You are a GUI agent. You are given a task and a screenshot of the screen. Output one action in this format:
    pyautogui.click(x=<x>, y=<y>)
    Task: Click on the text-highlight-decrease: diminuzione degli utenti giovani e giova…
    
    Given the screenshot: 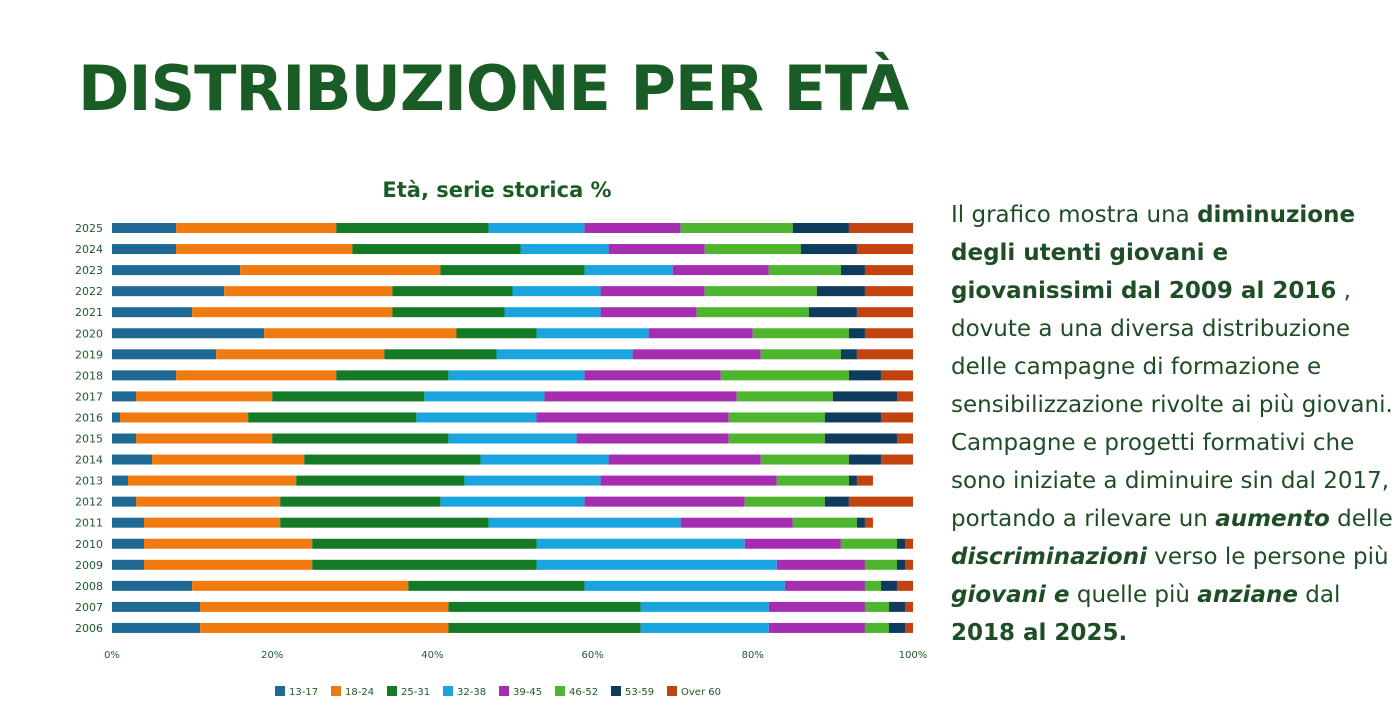 What is the action you would take?
    pyautogui.click(x=1153, y=253)
    